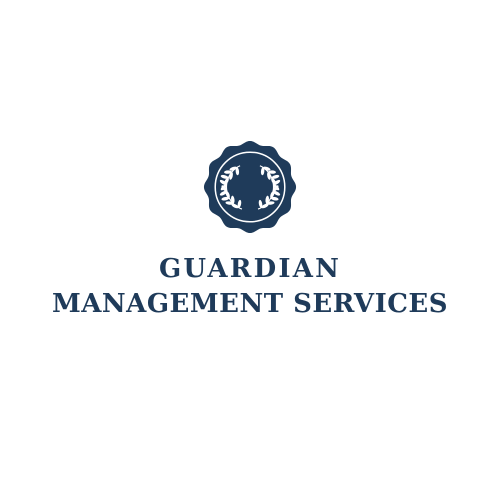 Image resolution: width=500 pixels, height=500 pixels. Describe the element at coordinates (250, 304) in the screenshot. I see `brand-name-line2: MANAGEMENT SERVICES` at that location.